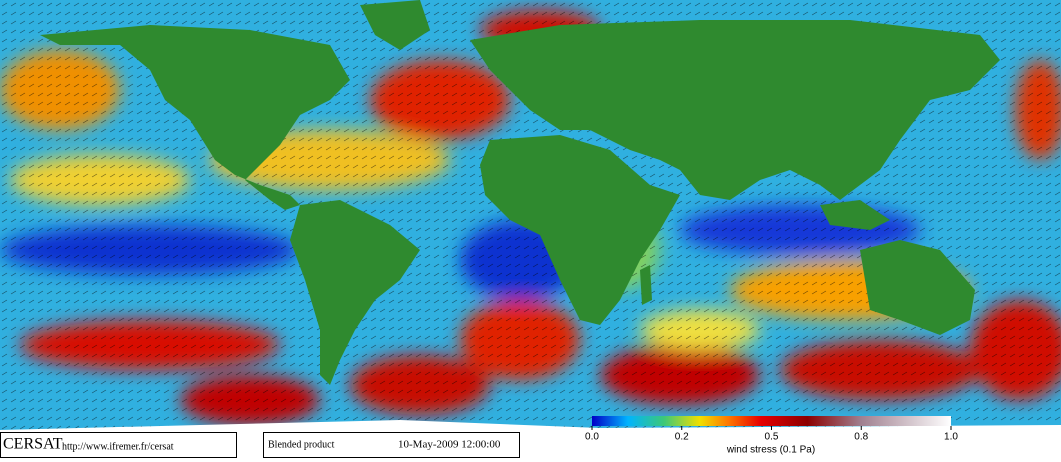 This screenshot has height=462, width=1061. Describe the element at coordinates (592, 437) in the screenshot. I see `colorbar-tick-label: 0.0` at that location.